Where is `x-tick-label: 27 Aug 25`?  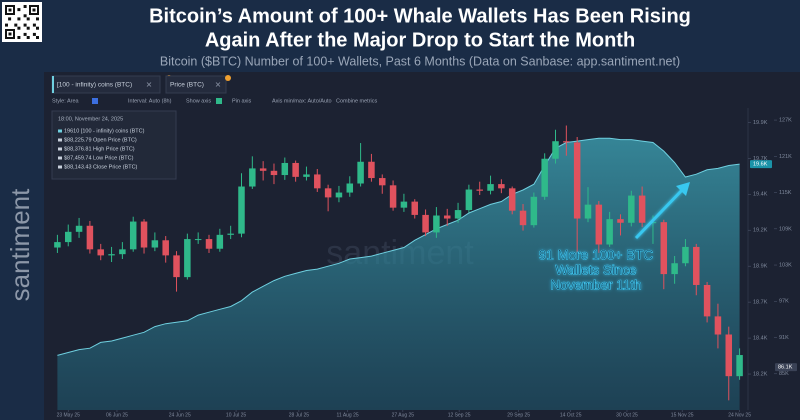 x-tick-label: 27 Aug 25 is located at coordinates (403, 415).